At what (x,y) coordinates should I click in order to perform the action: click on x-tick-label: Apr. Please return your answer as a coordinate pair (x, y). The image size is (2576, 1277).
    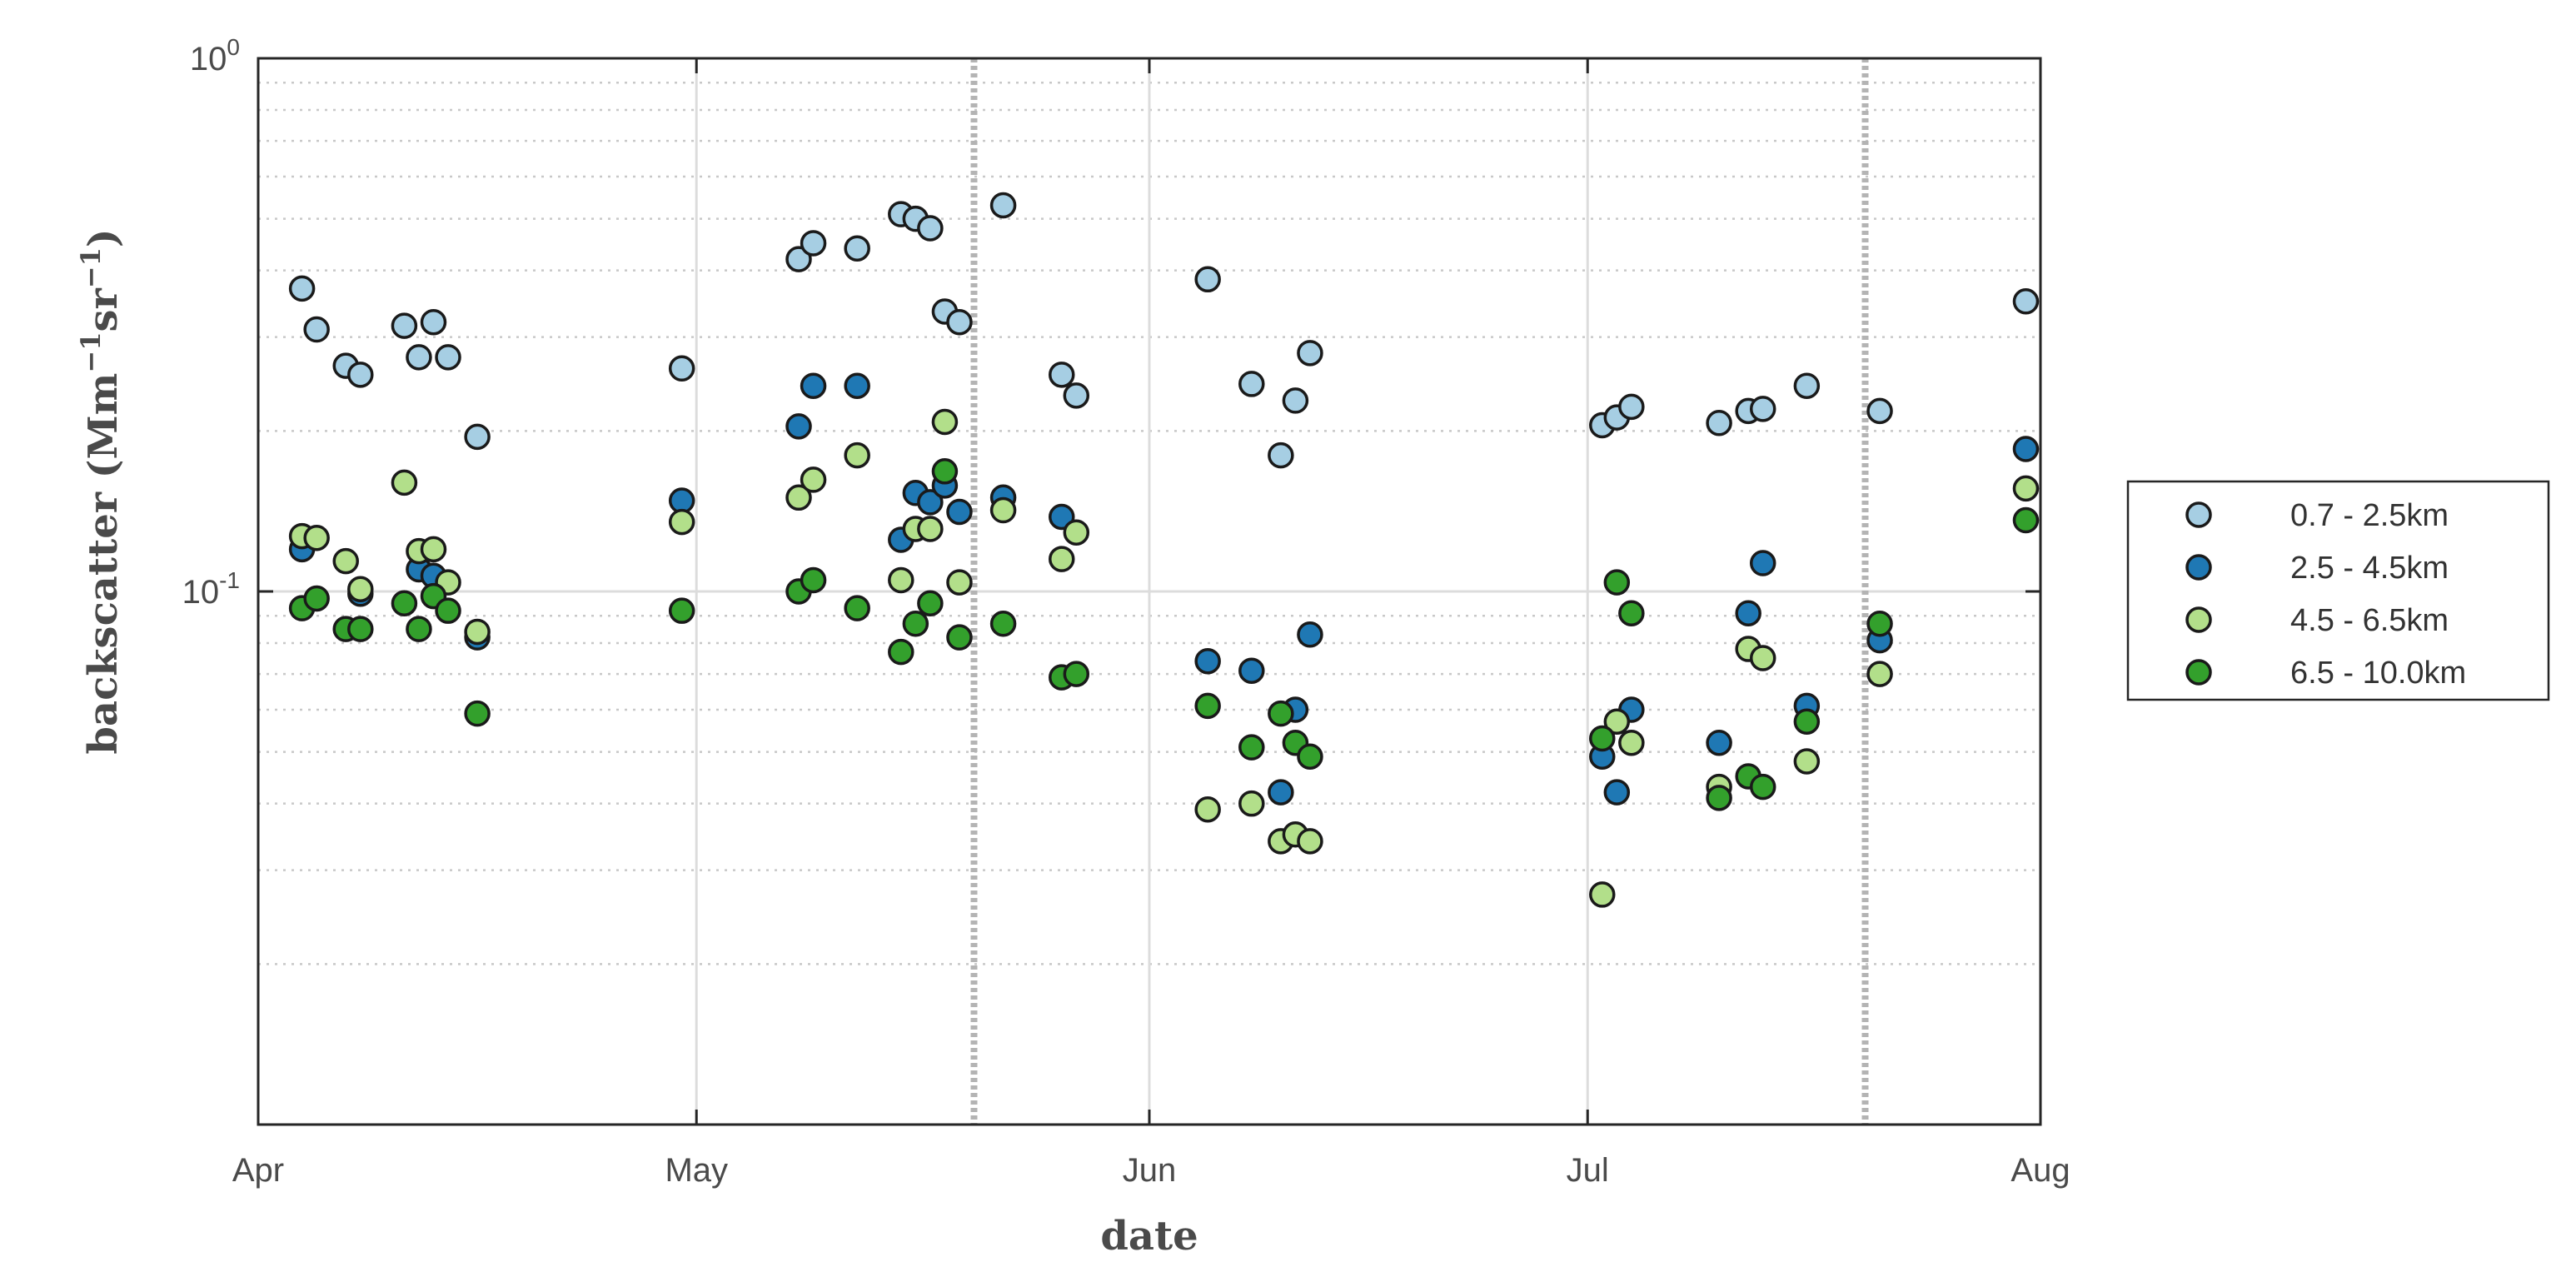
    Looking at the image, I should click on (258, 1170).